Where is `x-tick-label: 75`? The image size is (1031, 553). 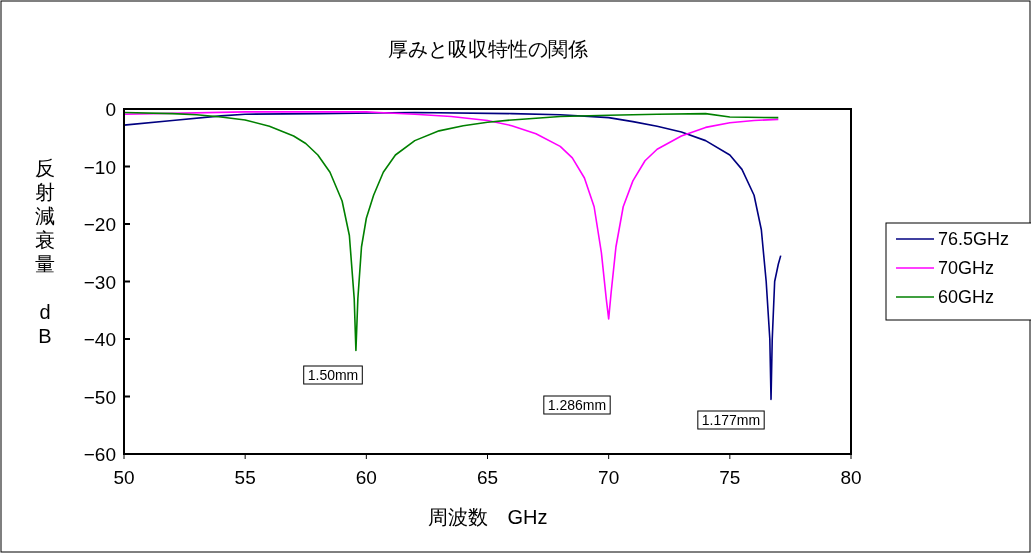 x-tick-label: 75 is located at coordinates (730, 477).